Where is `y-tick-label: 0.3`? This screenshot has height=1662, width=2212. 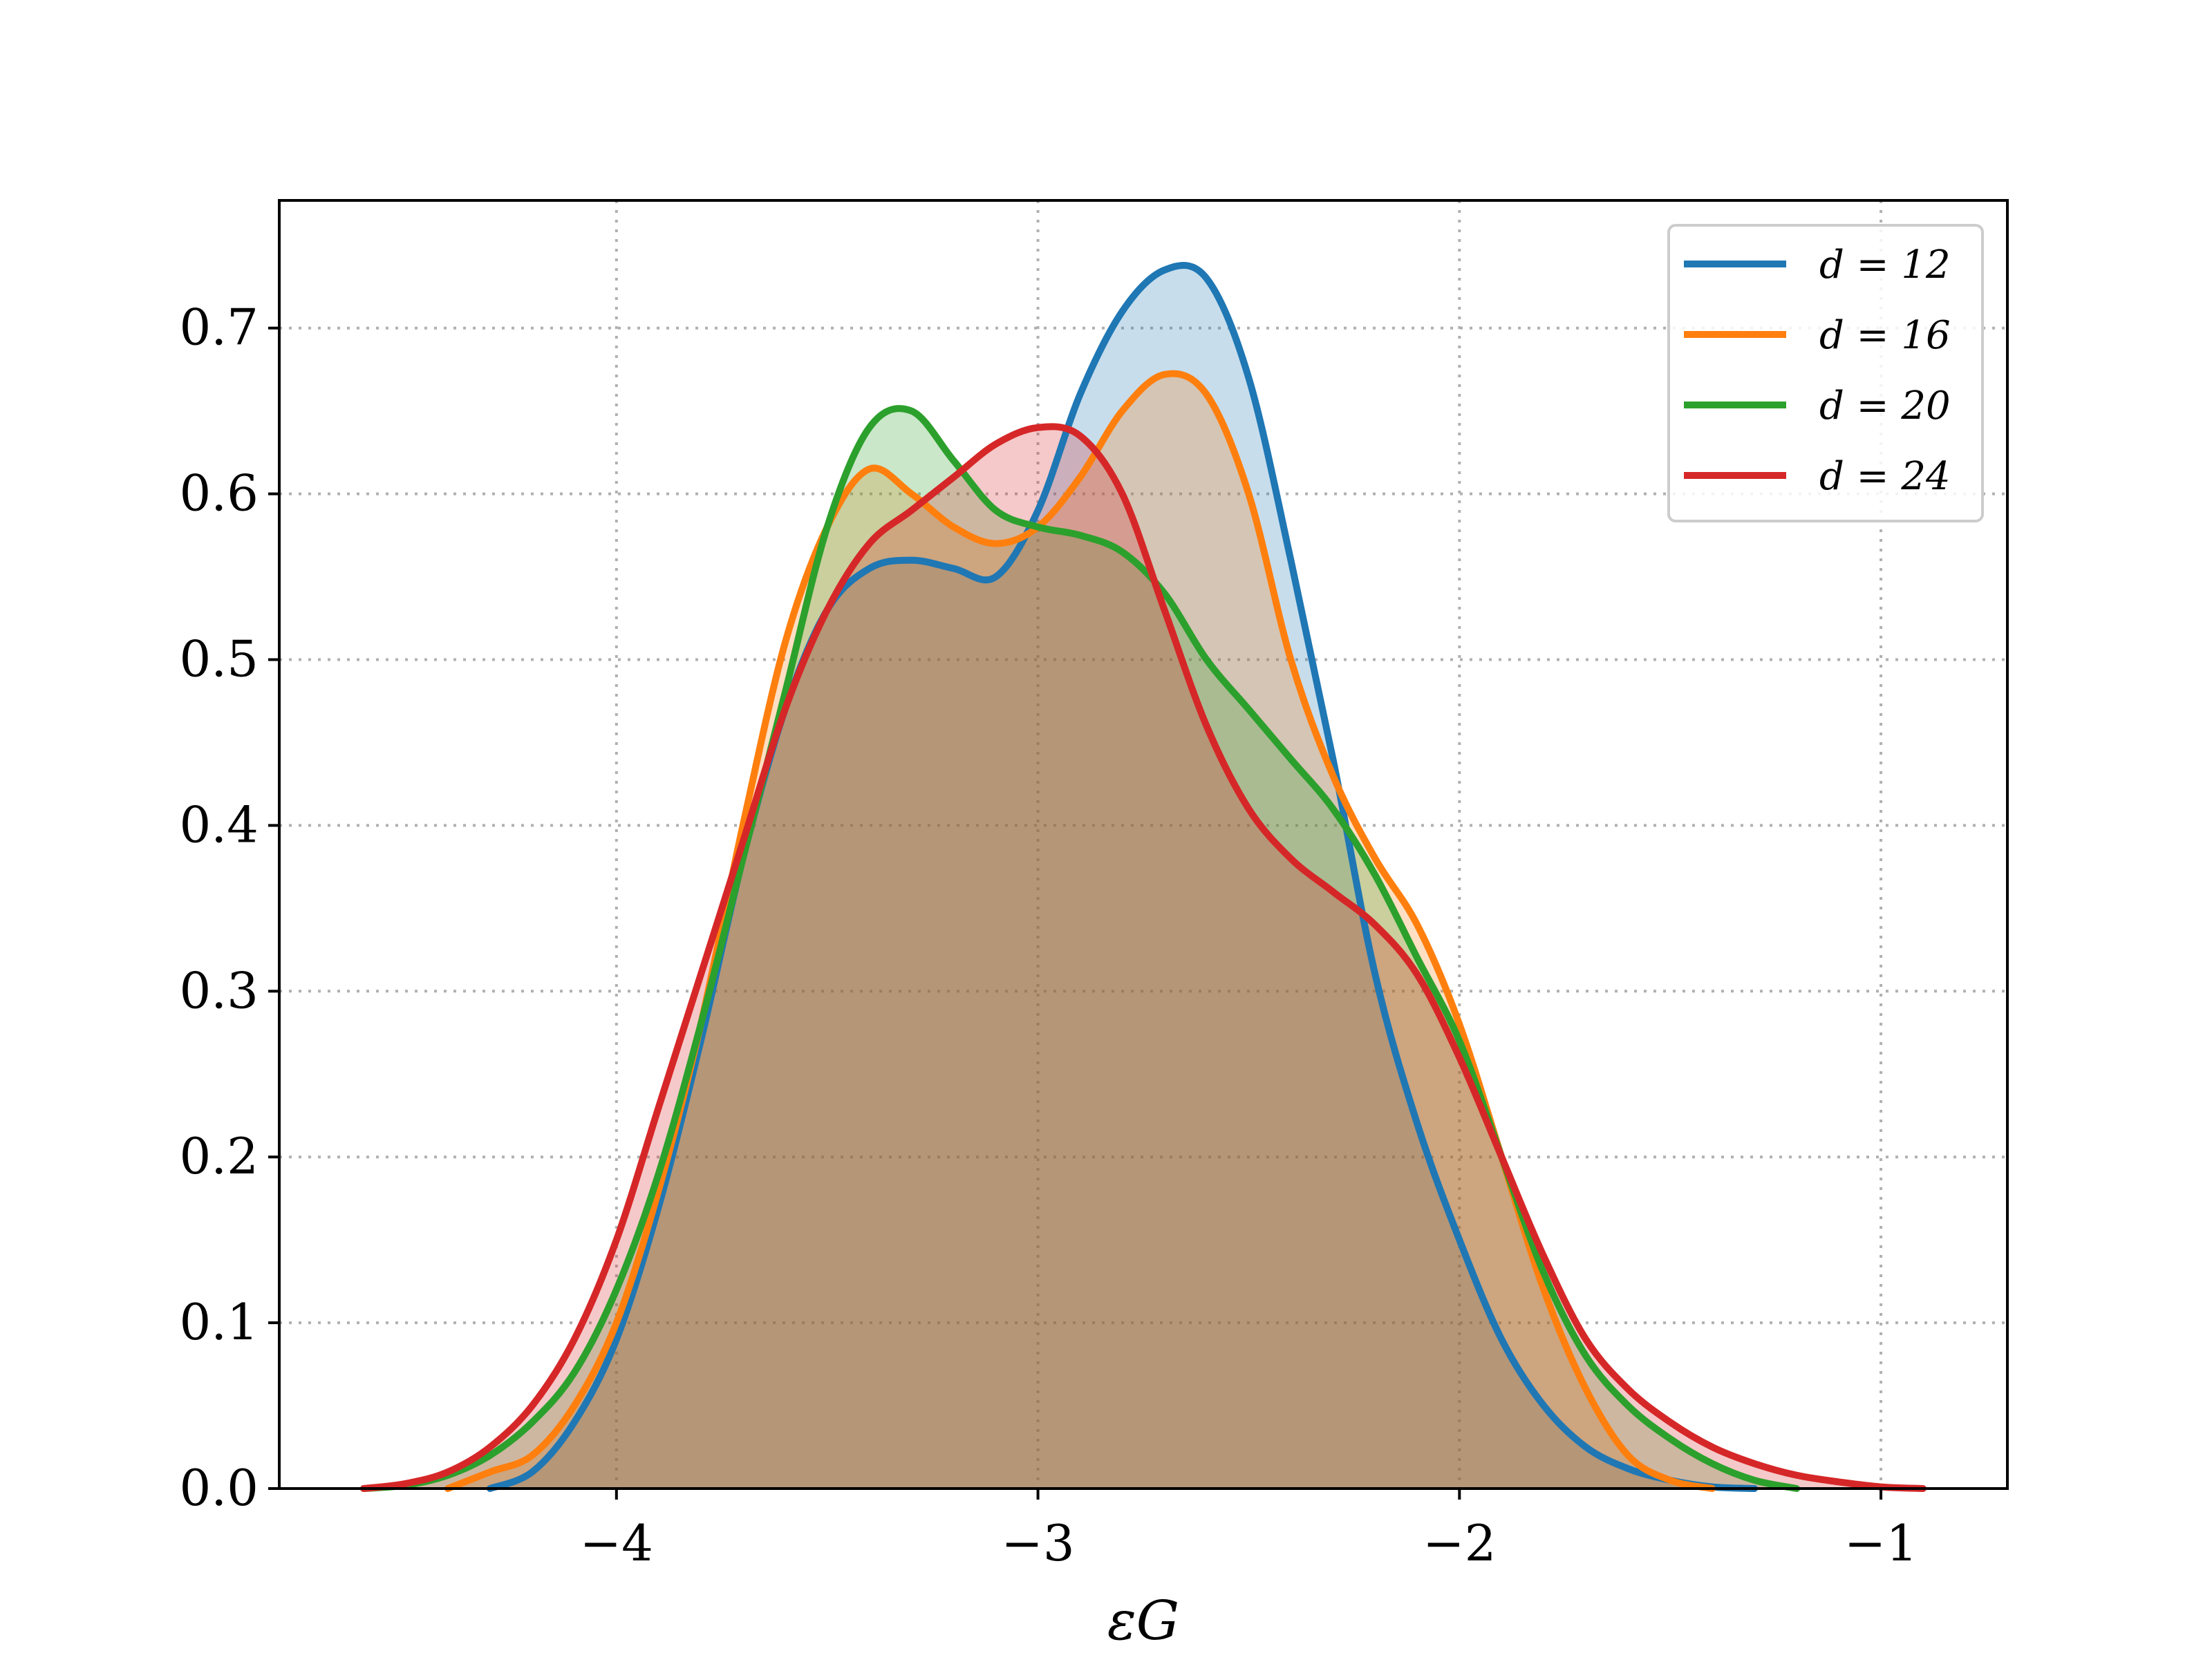 y-tick-label: 0.3 is located at coordinates (219, 990).